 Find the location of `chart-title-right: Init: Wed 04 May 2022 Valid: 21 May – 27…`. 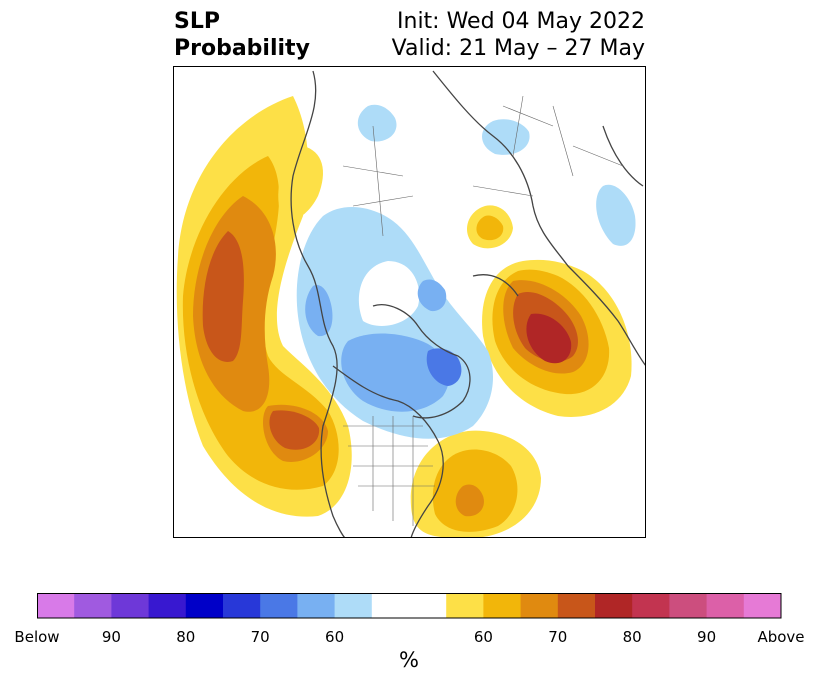

chart-title-right: Init: Wed 04 May 2022 Valid: 21 May – 27… is located at coordinates (518, 35).